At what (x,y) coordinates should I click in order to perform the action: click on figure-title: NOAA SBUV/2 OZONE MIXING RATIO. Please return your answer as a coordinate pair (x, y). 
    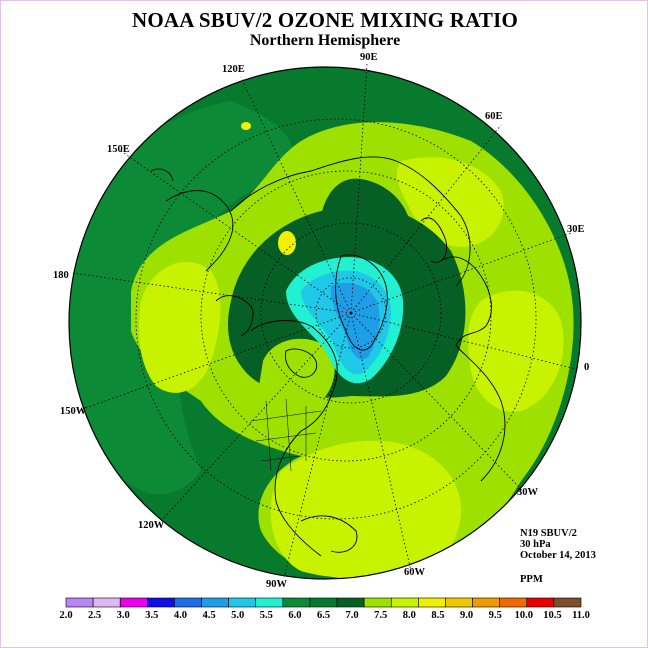
    Looking at the image, I should click on (325, 20).